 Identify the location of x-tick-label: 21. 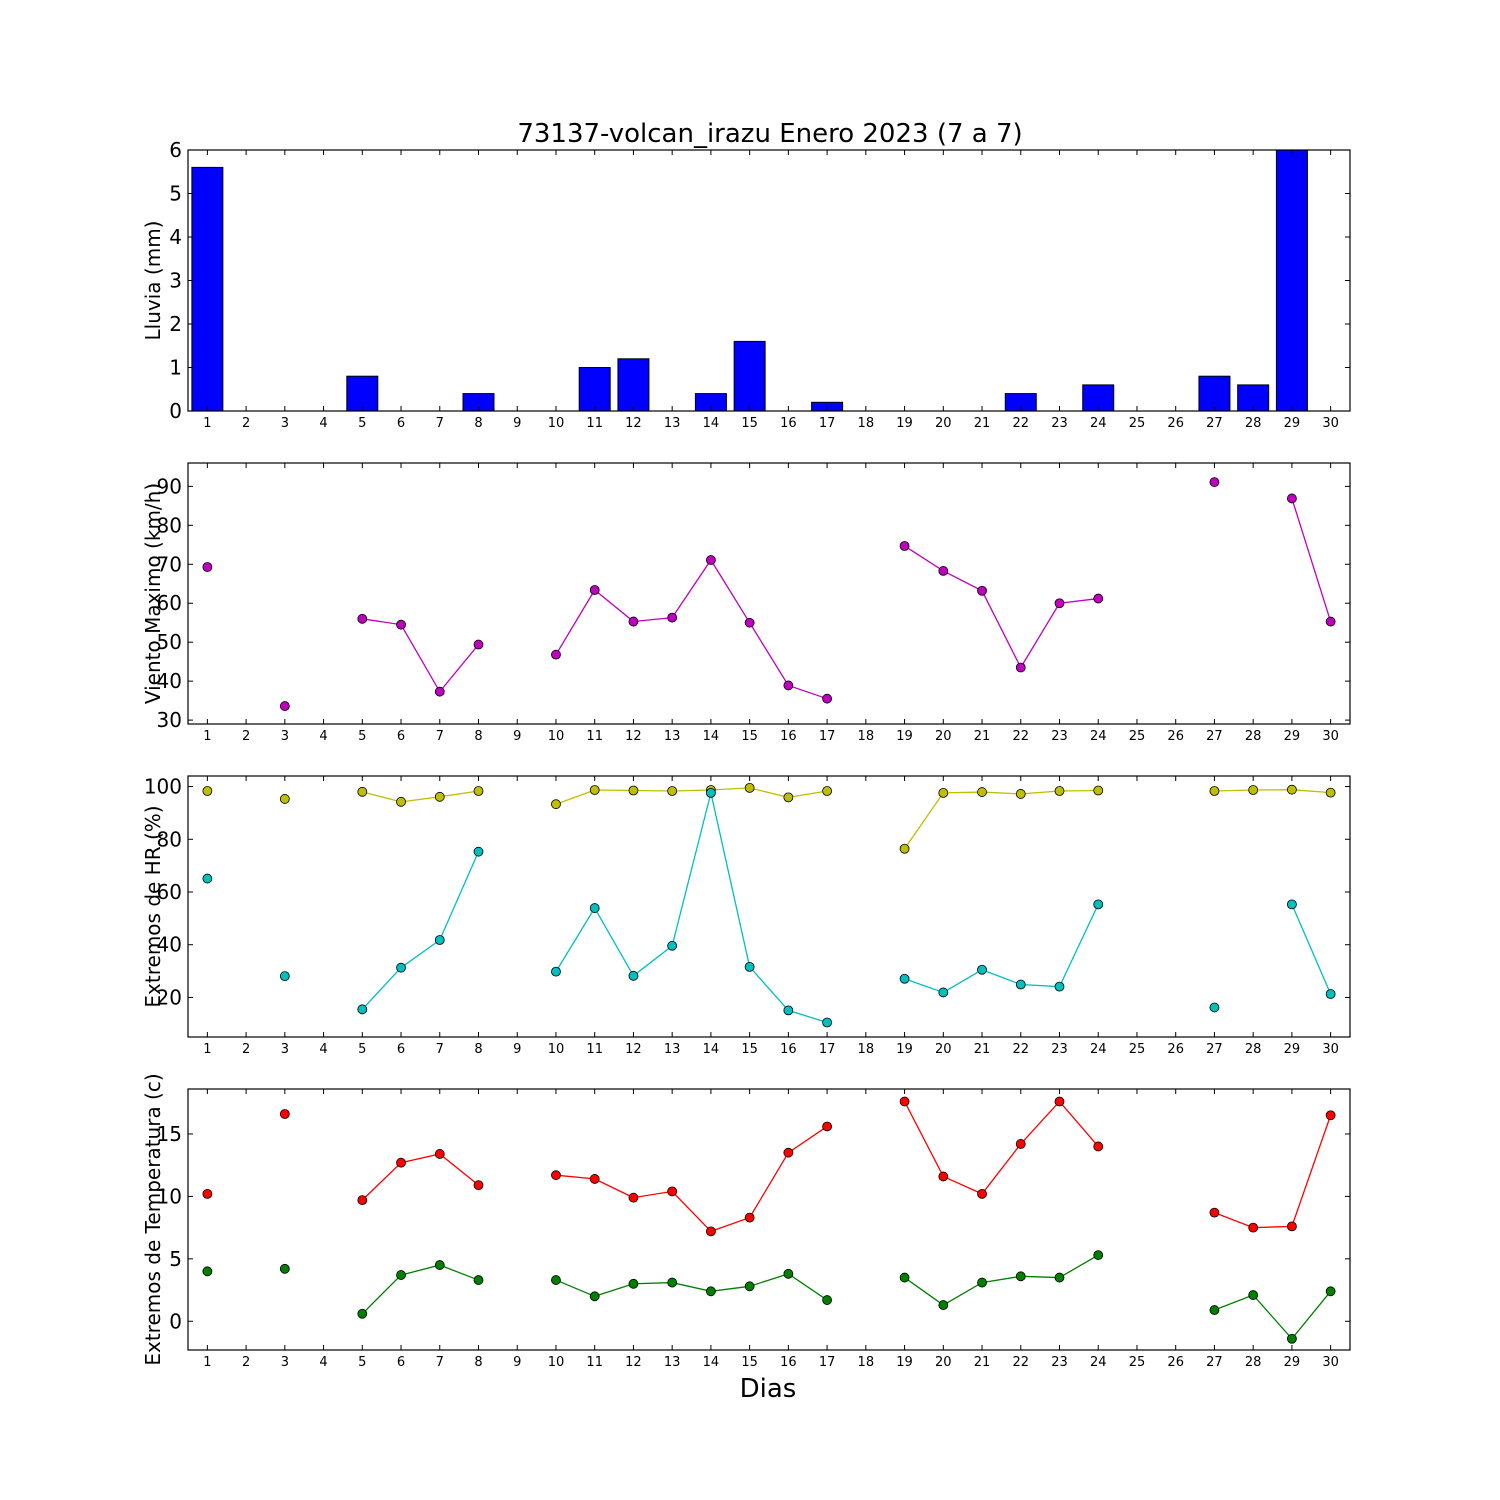
(982, 736).